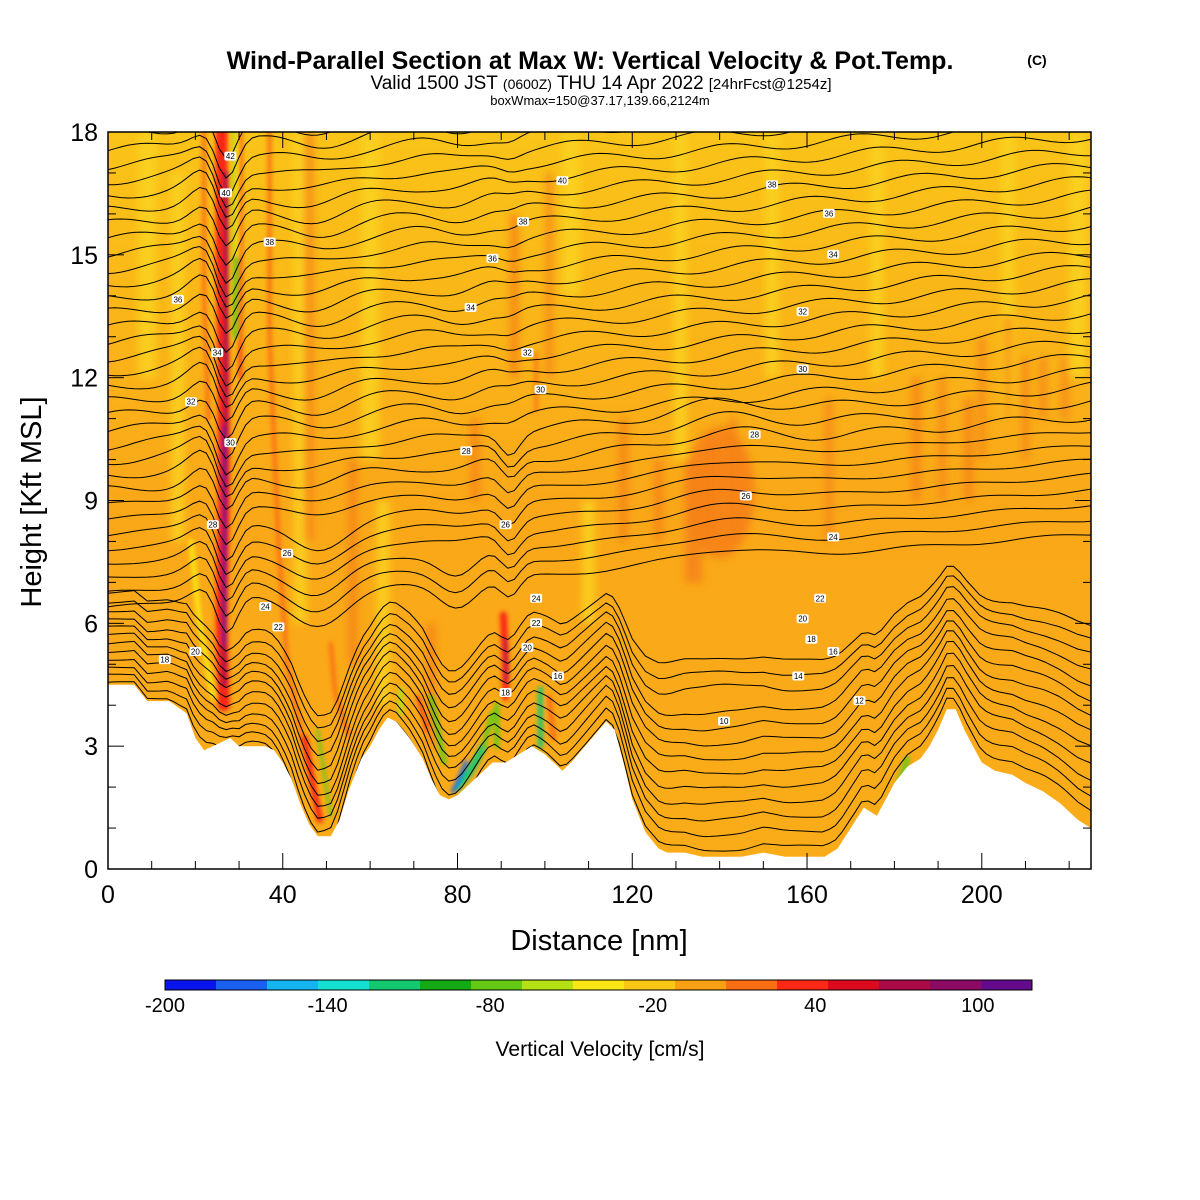 Image resolution: width=1200 pixels, height=1200 pixels. What do you see at coordinates (600, 1049) in the screenshot?
I see `colorbar-label: Vertical Velocity [cm/s]` at bounding box center [600, 1049].